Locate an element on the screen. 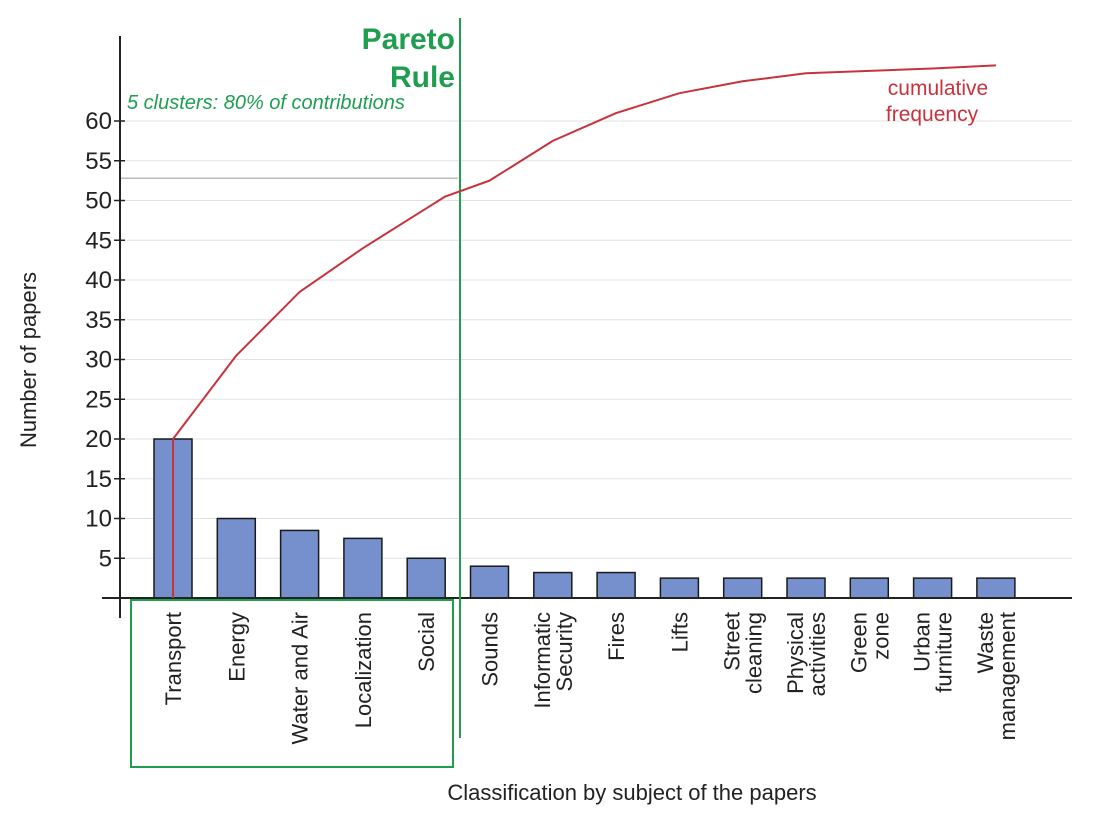 This screenshot has width=1103, height=817. category-label: Social is located at coordinates (426, 642).